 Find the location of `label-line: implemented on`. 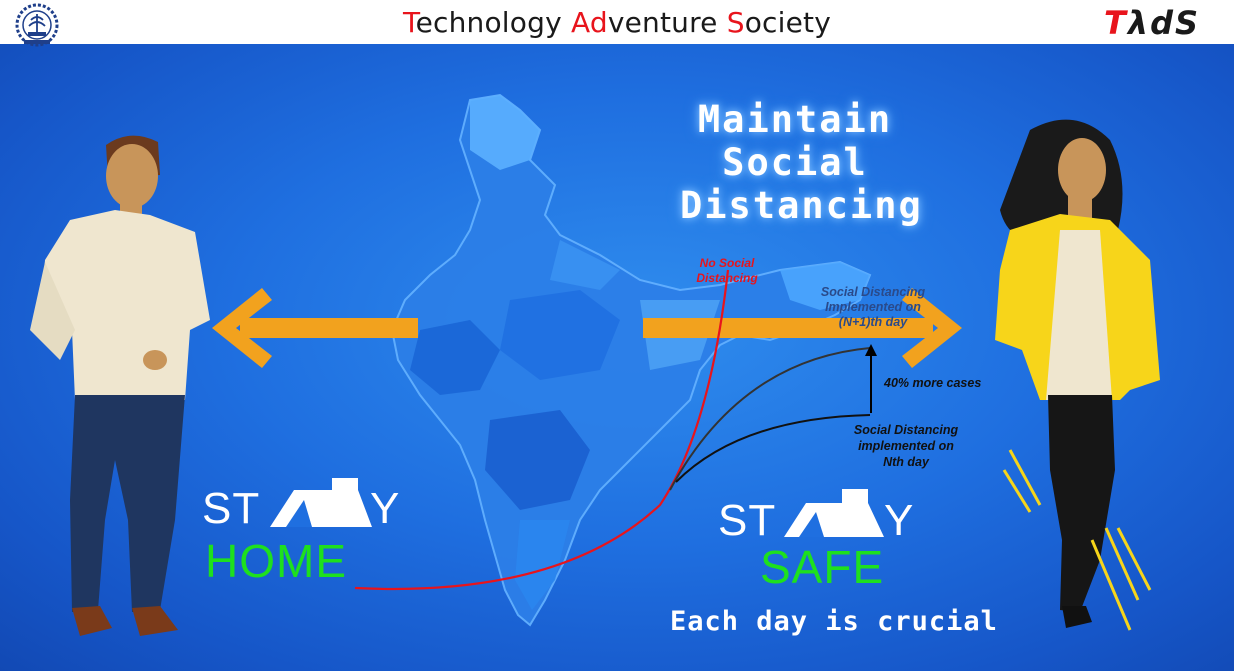

label-line: implemented on is located at coordinates (906, 446).